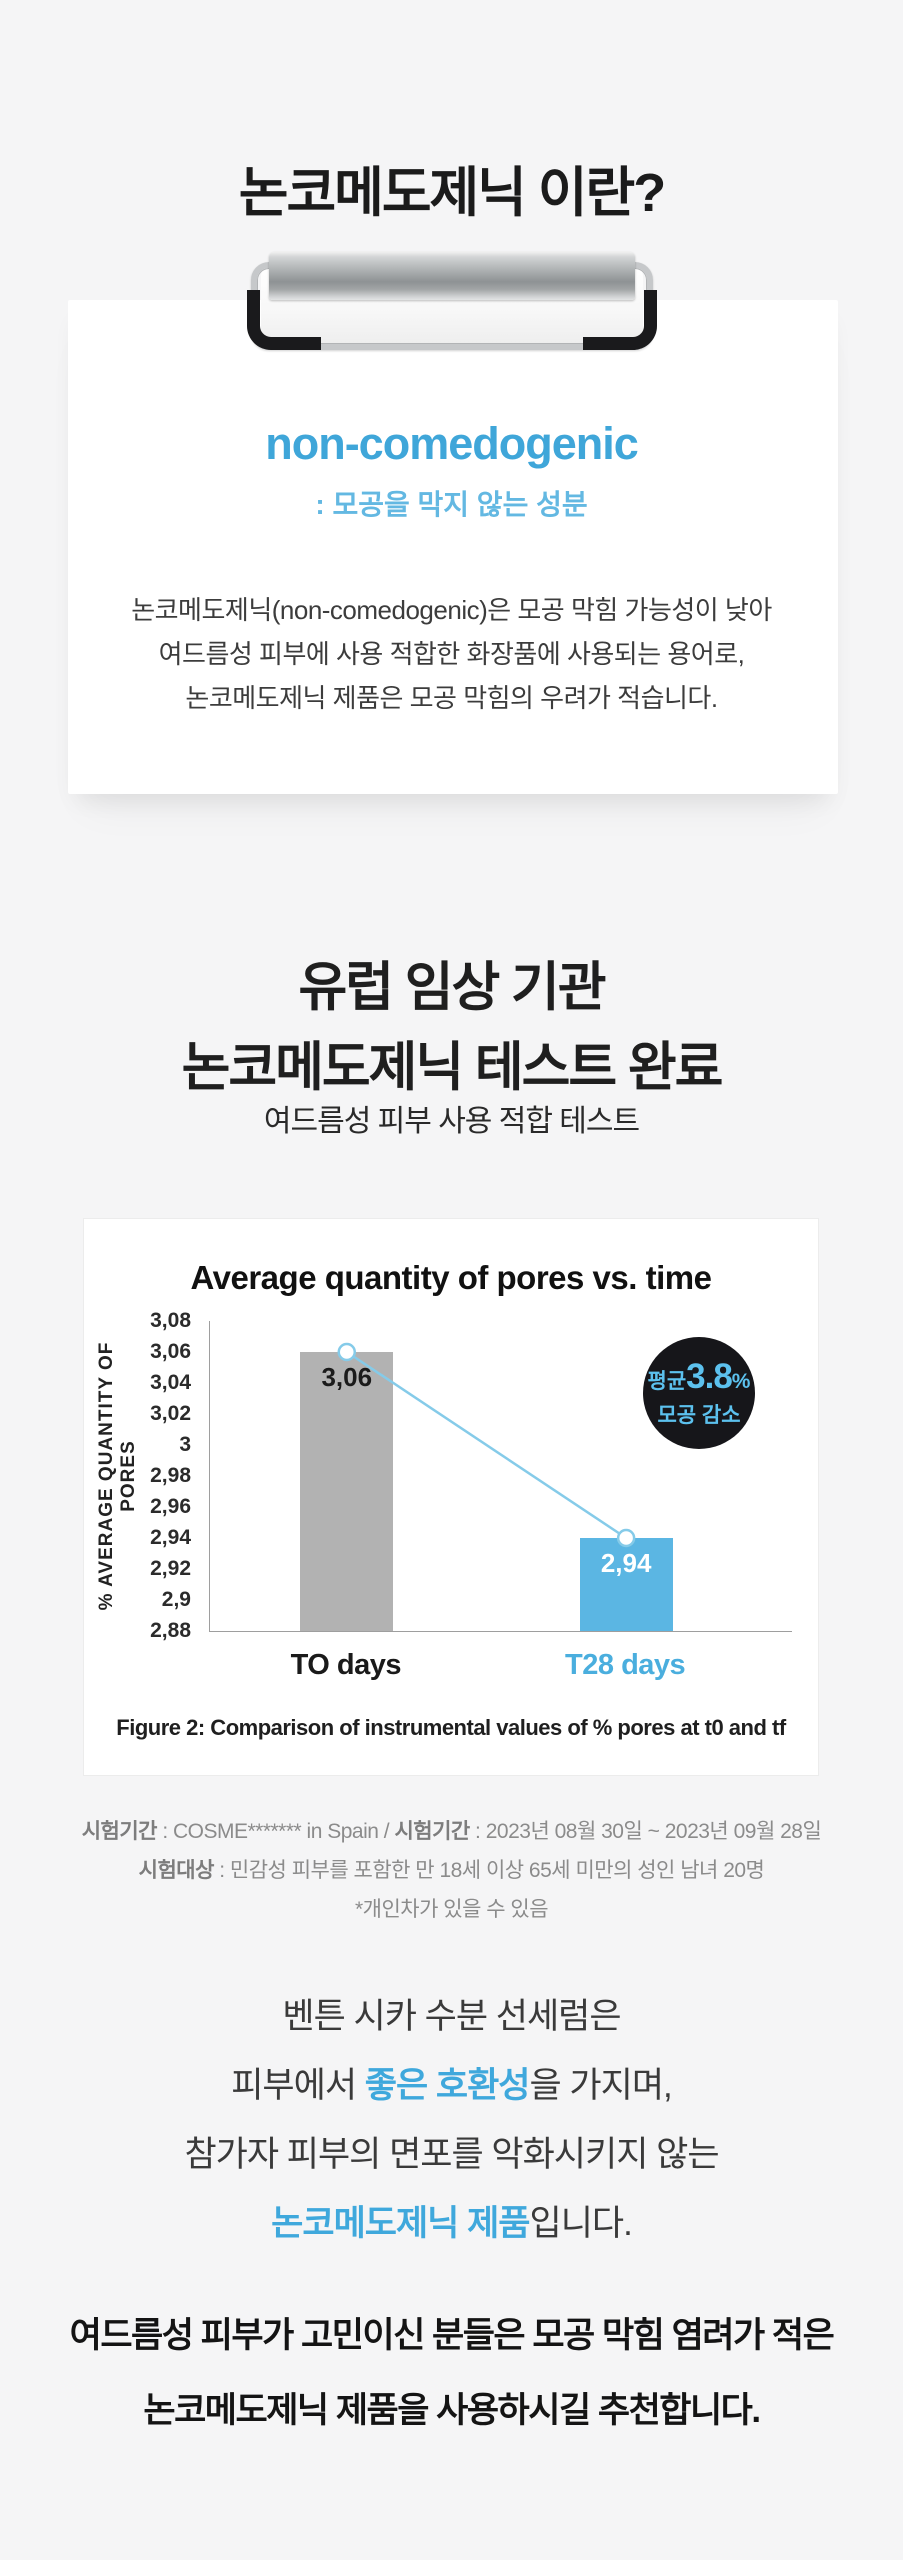  Describe the element at coordinates (451, 1028) in the screenshot. I see `clinical-section-title: 유럽 임상 기관 논코메도제닉 테스트 완료` at that location.